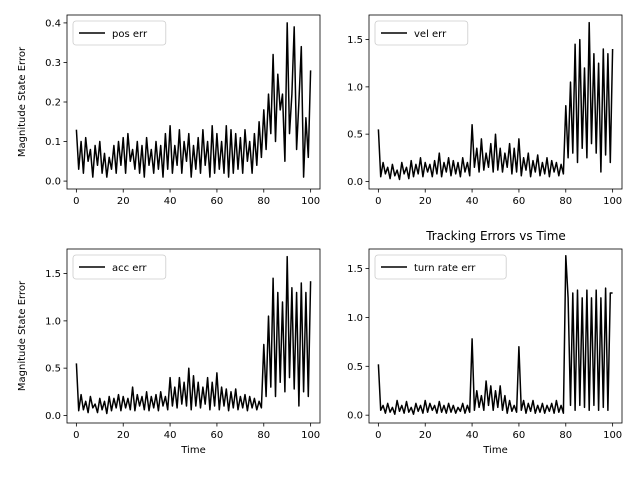  I want to click on legend: turn rate err, so click(440, 267).